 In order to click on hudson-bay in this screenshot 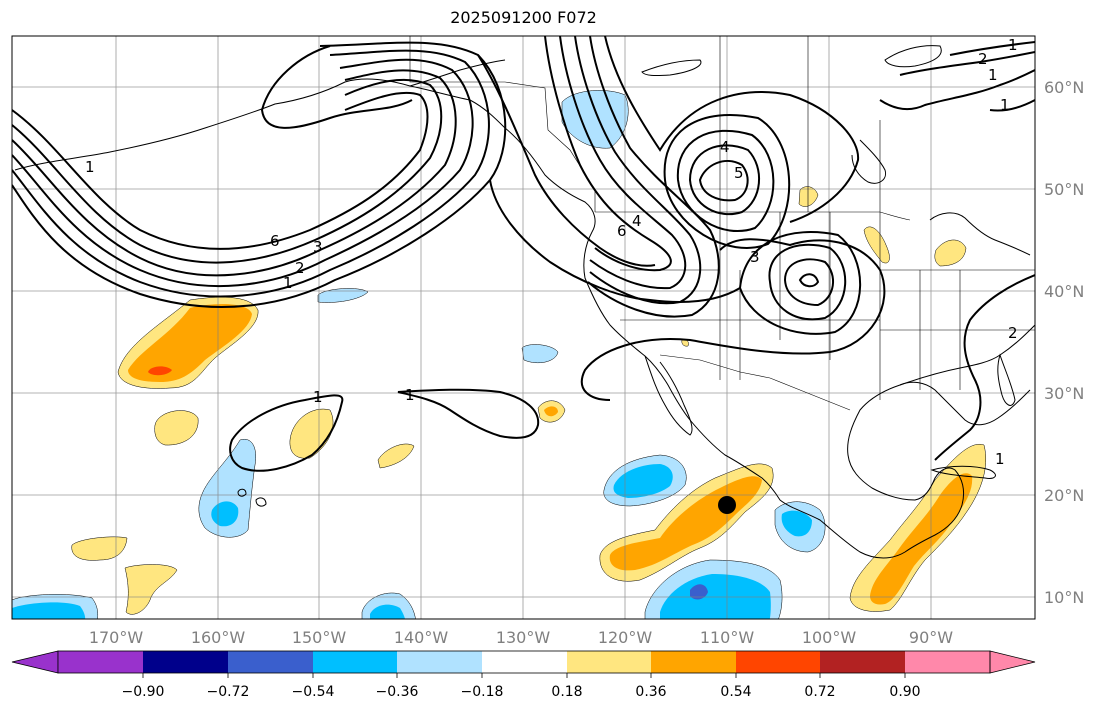, I will do `click(869, 161)`.